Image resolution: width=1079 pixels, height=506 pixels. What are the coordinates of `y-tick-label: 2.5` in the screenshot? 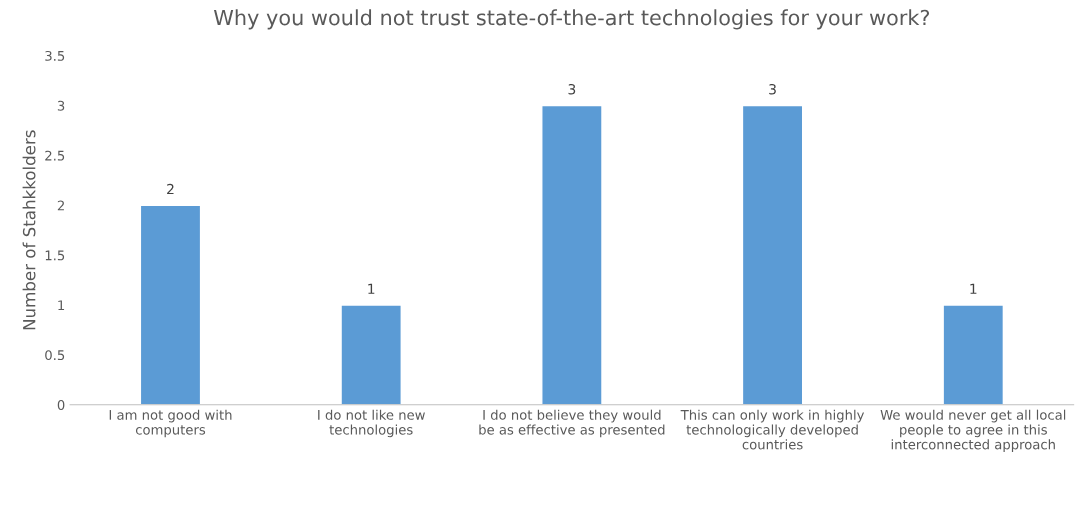 It's located at (55, 155).